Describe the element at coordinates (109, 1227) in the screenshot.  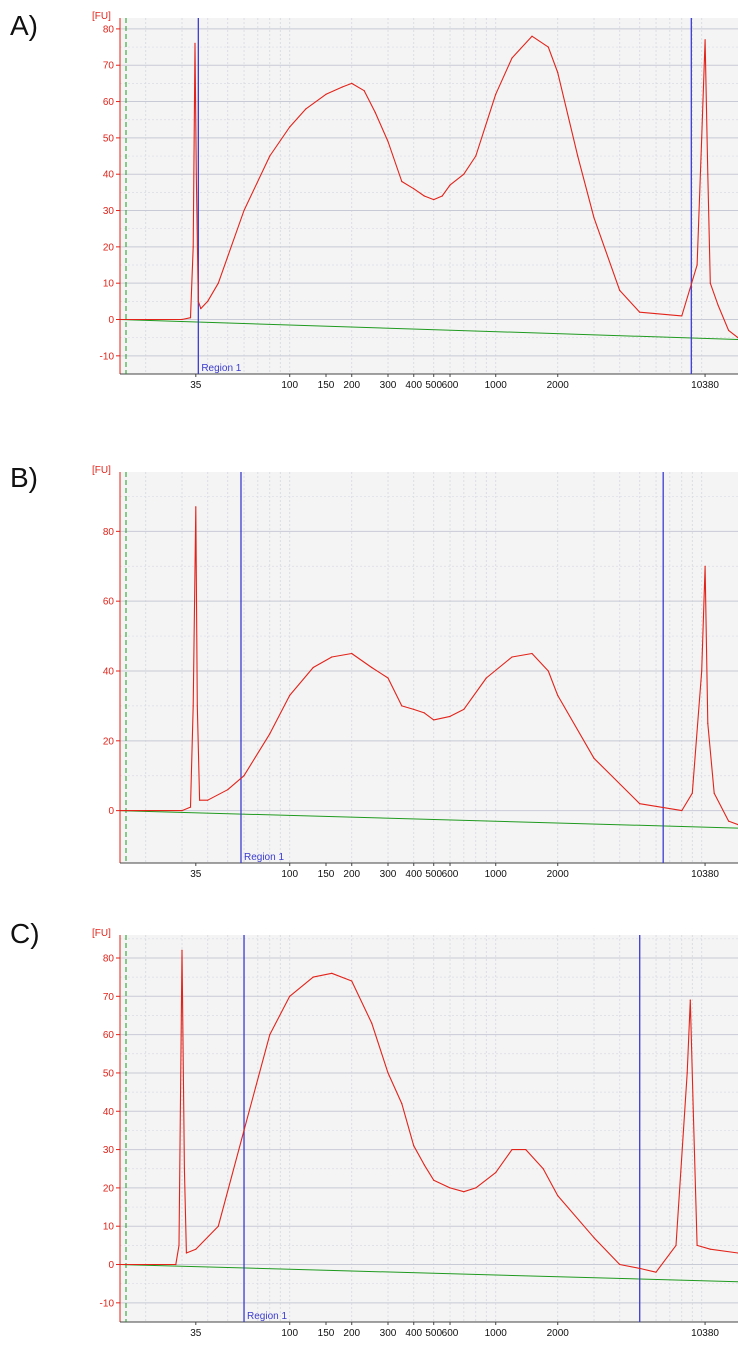
I see `y-tick-label: 10` at that location.